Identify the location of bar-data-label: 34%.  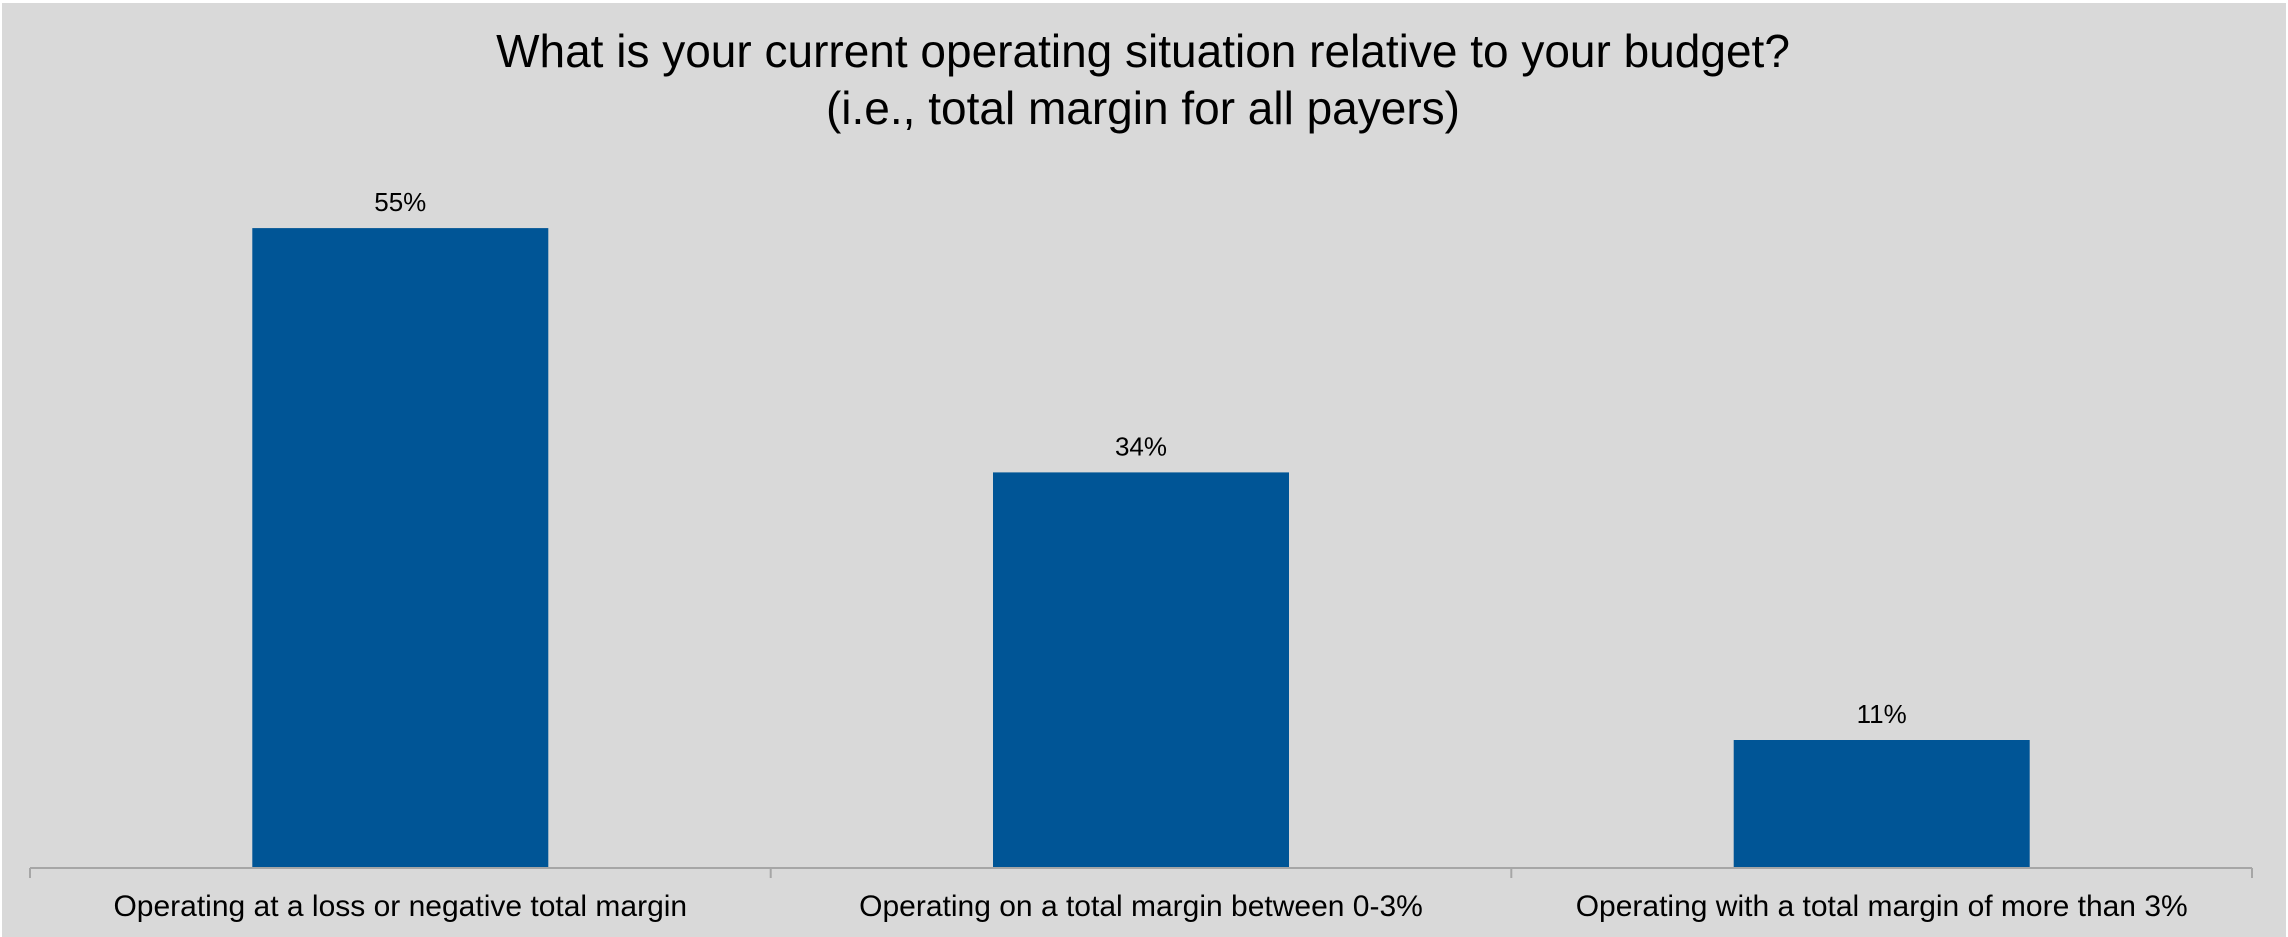
(1141, 446).